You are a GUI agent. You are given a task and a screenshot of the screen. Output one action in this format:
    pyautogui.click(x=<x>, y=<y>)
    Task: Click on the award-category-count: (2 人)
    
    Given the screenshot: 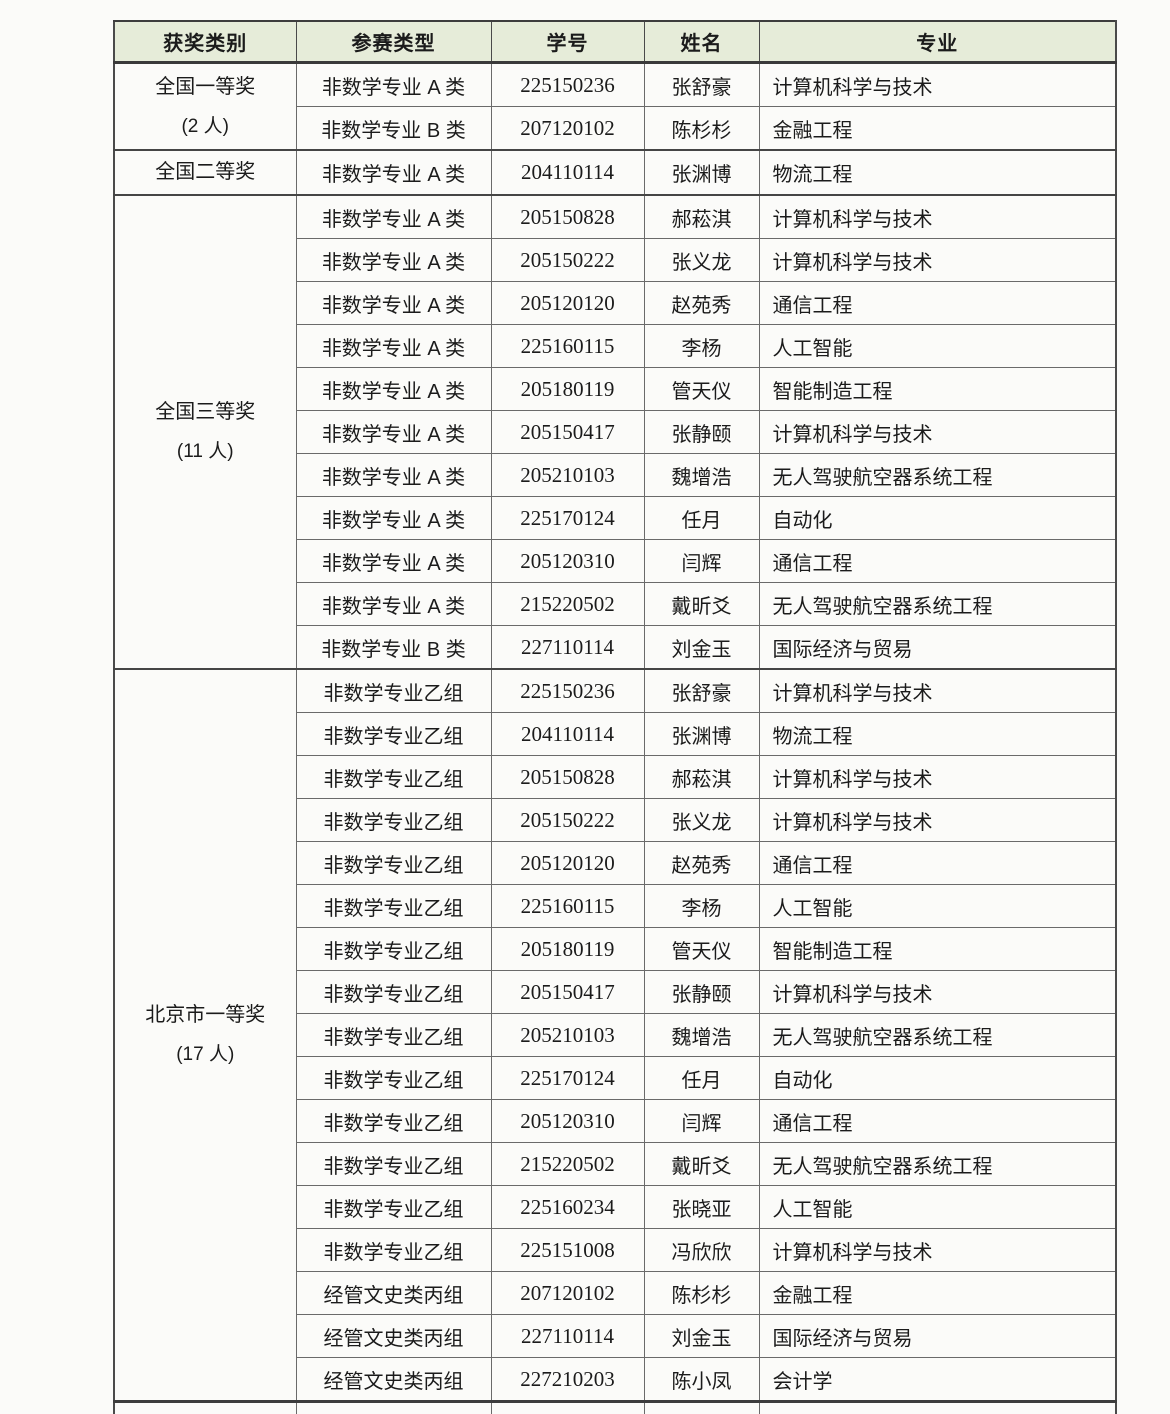 What is the action you would take?
    pyautogui.click(x=205, y=127)
    